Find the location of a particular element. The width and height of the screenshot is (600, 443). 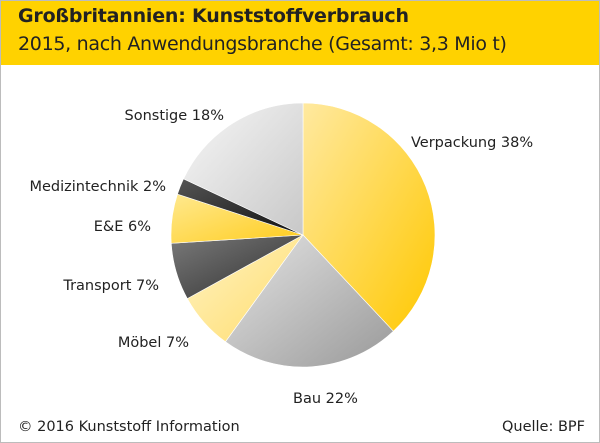

pie-slice-bau is located at coordinates (309, 301).